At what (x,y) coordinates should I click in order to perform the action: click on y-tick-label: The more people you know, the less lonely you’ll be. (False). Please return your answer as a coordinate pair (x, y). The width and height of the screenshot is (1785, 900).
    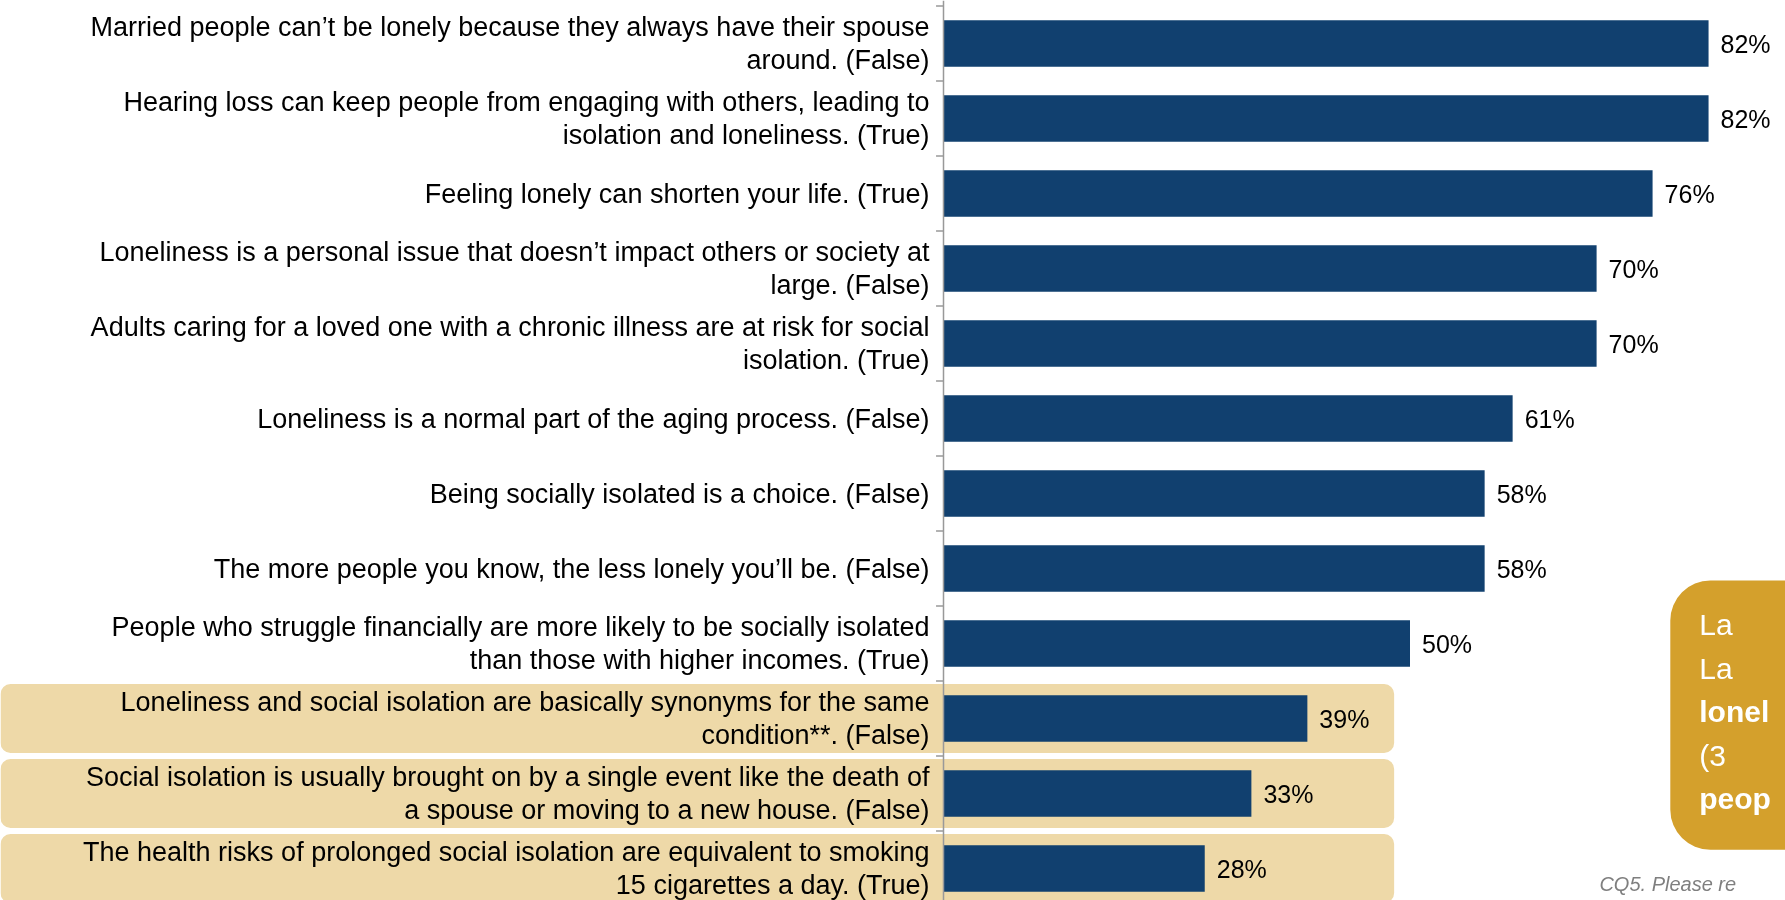
    Looking at the image, I should click on (571, 568).